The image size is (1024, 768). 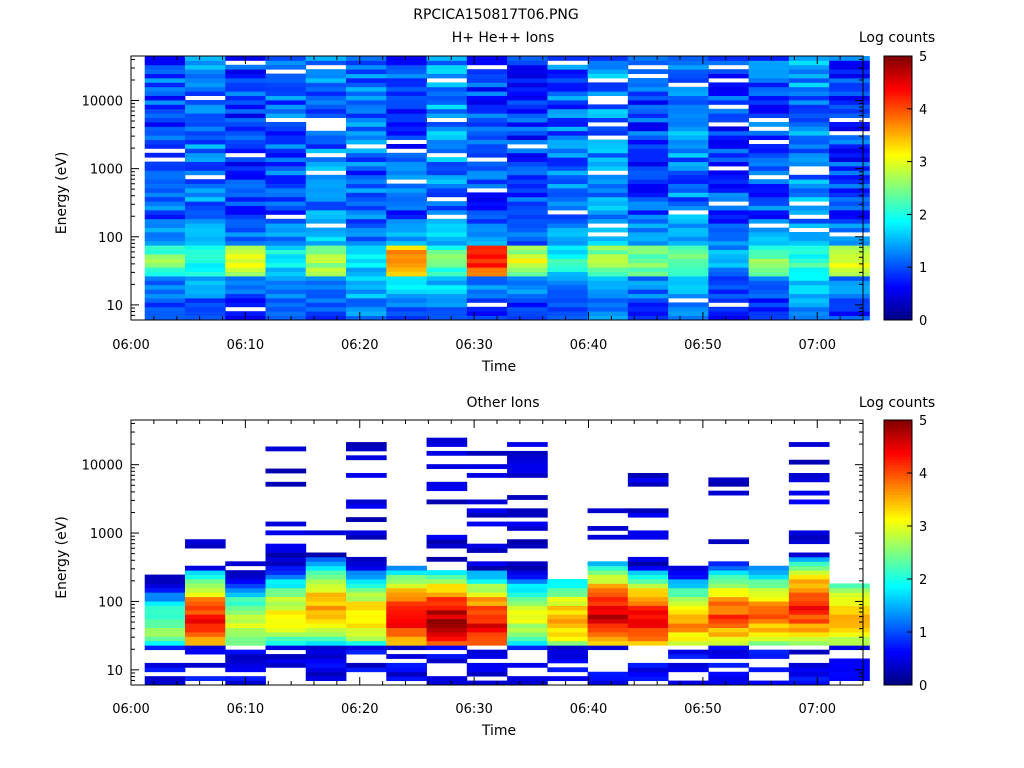 What do you see at coordinates (110, 602) in the screenshot?
I see `y-tick-label: 100` at bounding box center [110, 602].